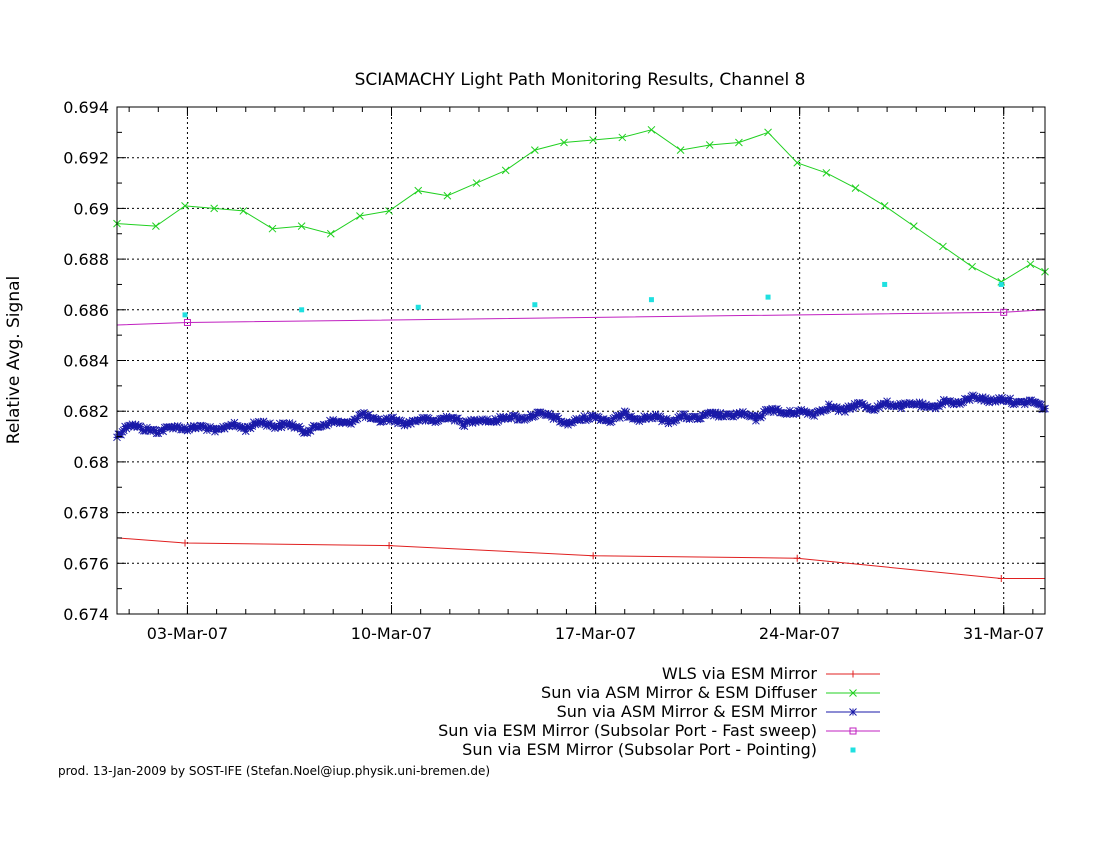 This screenshot has height=850, width=1100. What do you see at coordinates (86, 158) in the screenshot?
I see `y-tick-label: 0.692` at bounding box center [86, 158].